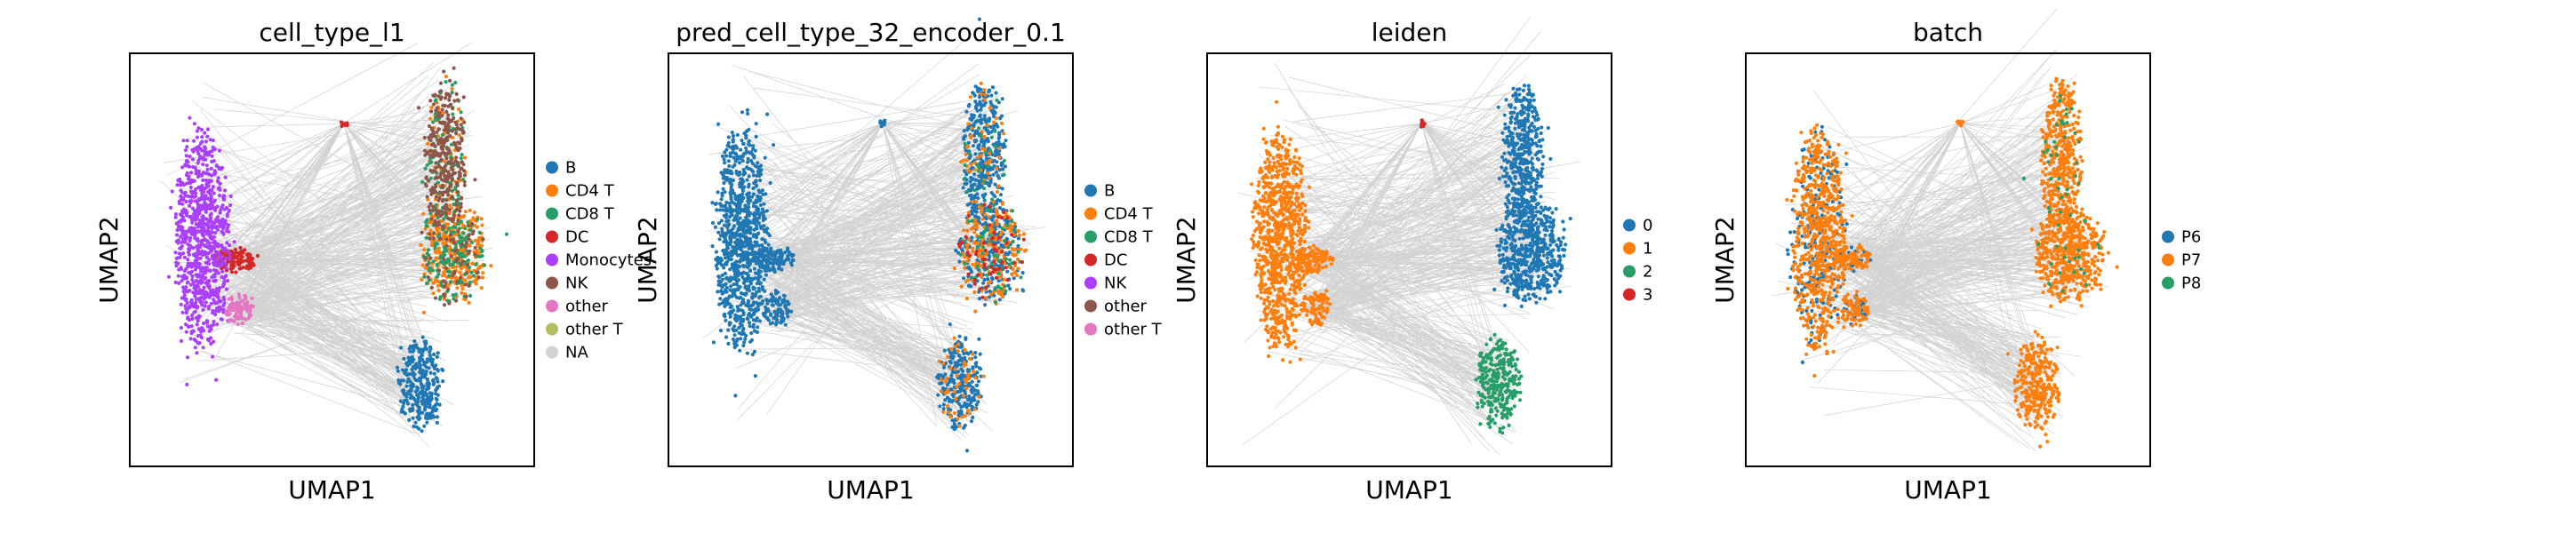  Describe the element at coordinates (1647, 295) in the screenshot. I see `legend-label-3: 3` at that location.